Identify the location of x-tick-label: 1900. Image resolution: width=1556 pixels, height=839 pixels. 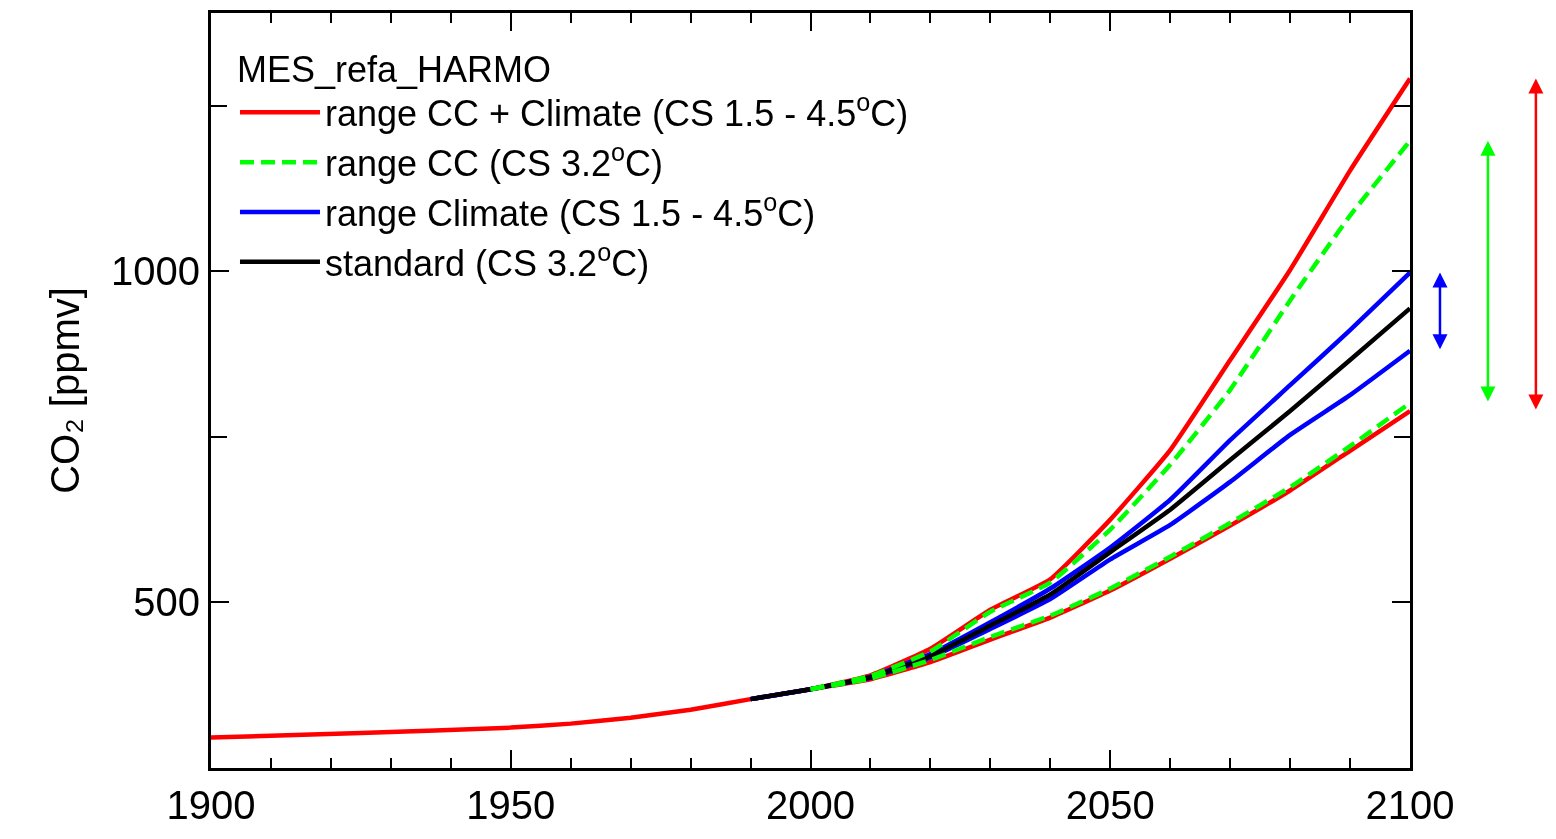
(211, 805).